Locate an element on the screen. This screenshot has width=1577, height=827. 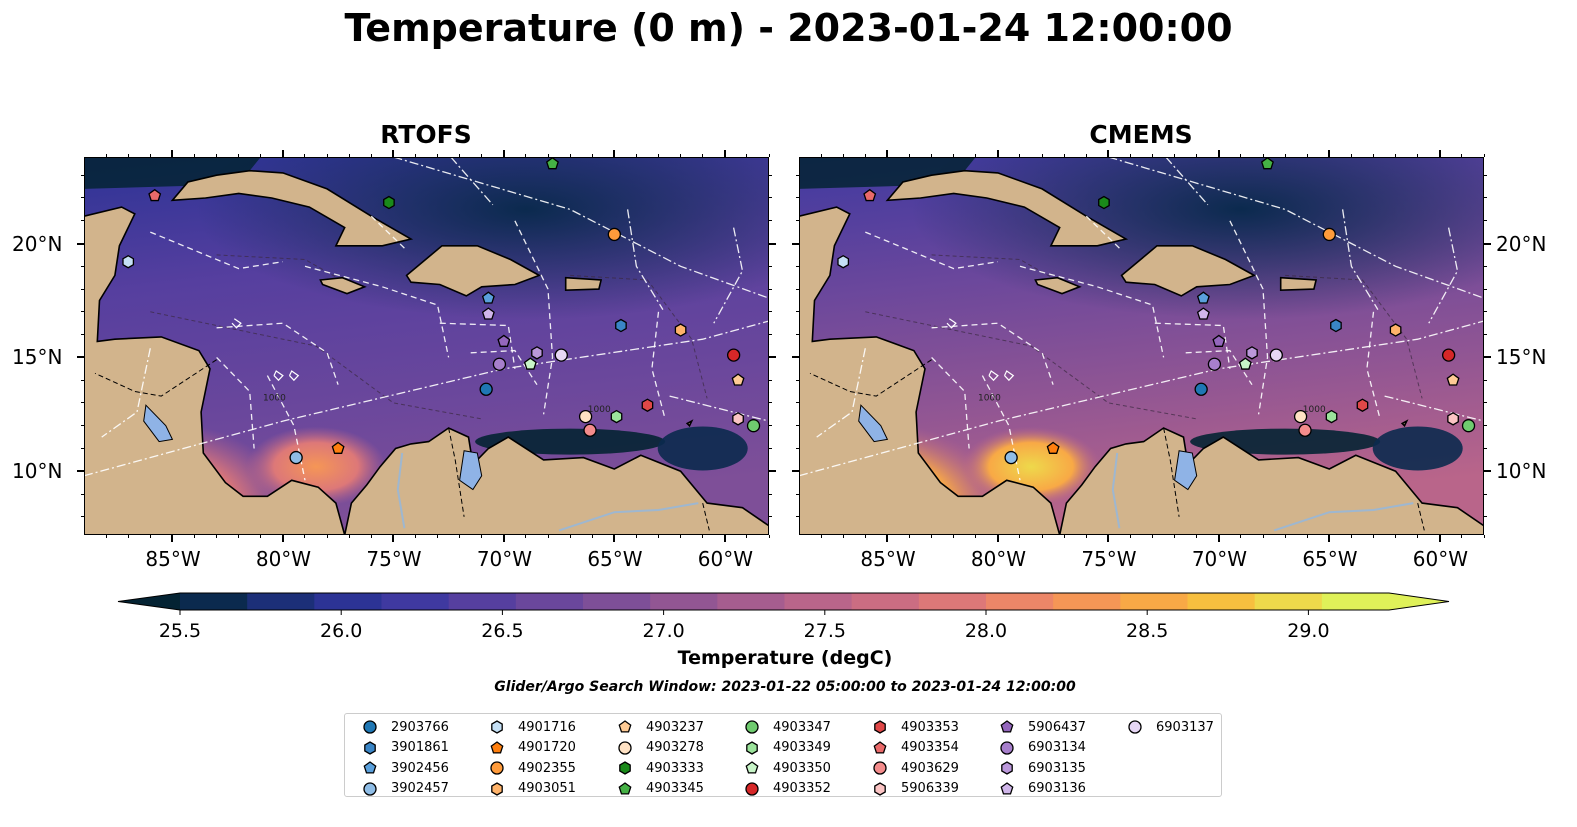
cmems-panel-title: CMEMS is located at coordinates (1141, 134).